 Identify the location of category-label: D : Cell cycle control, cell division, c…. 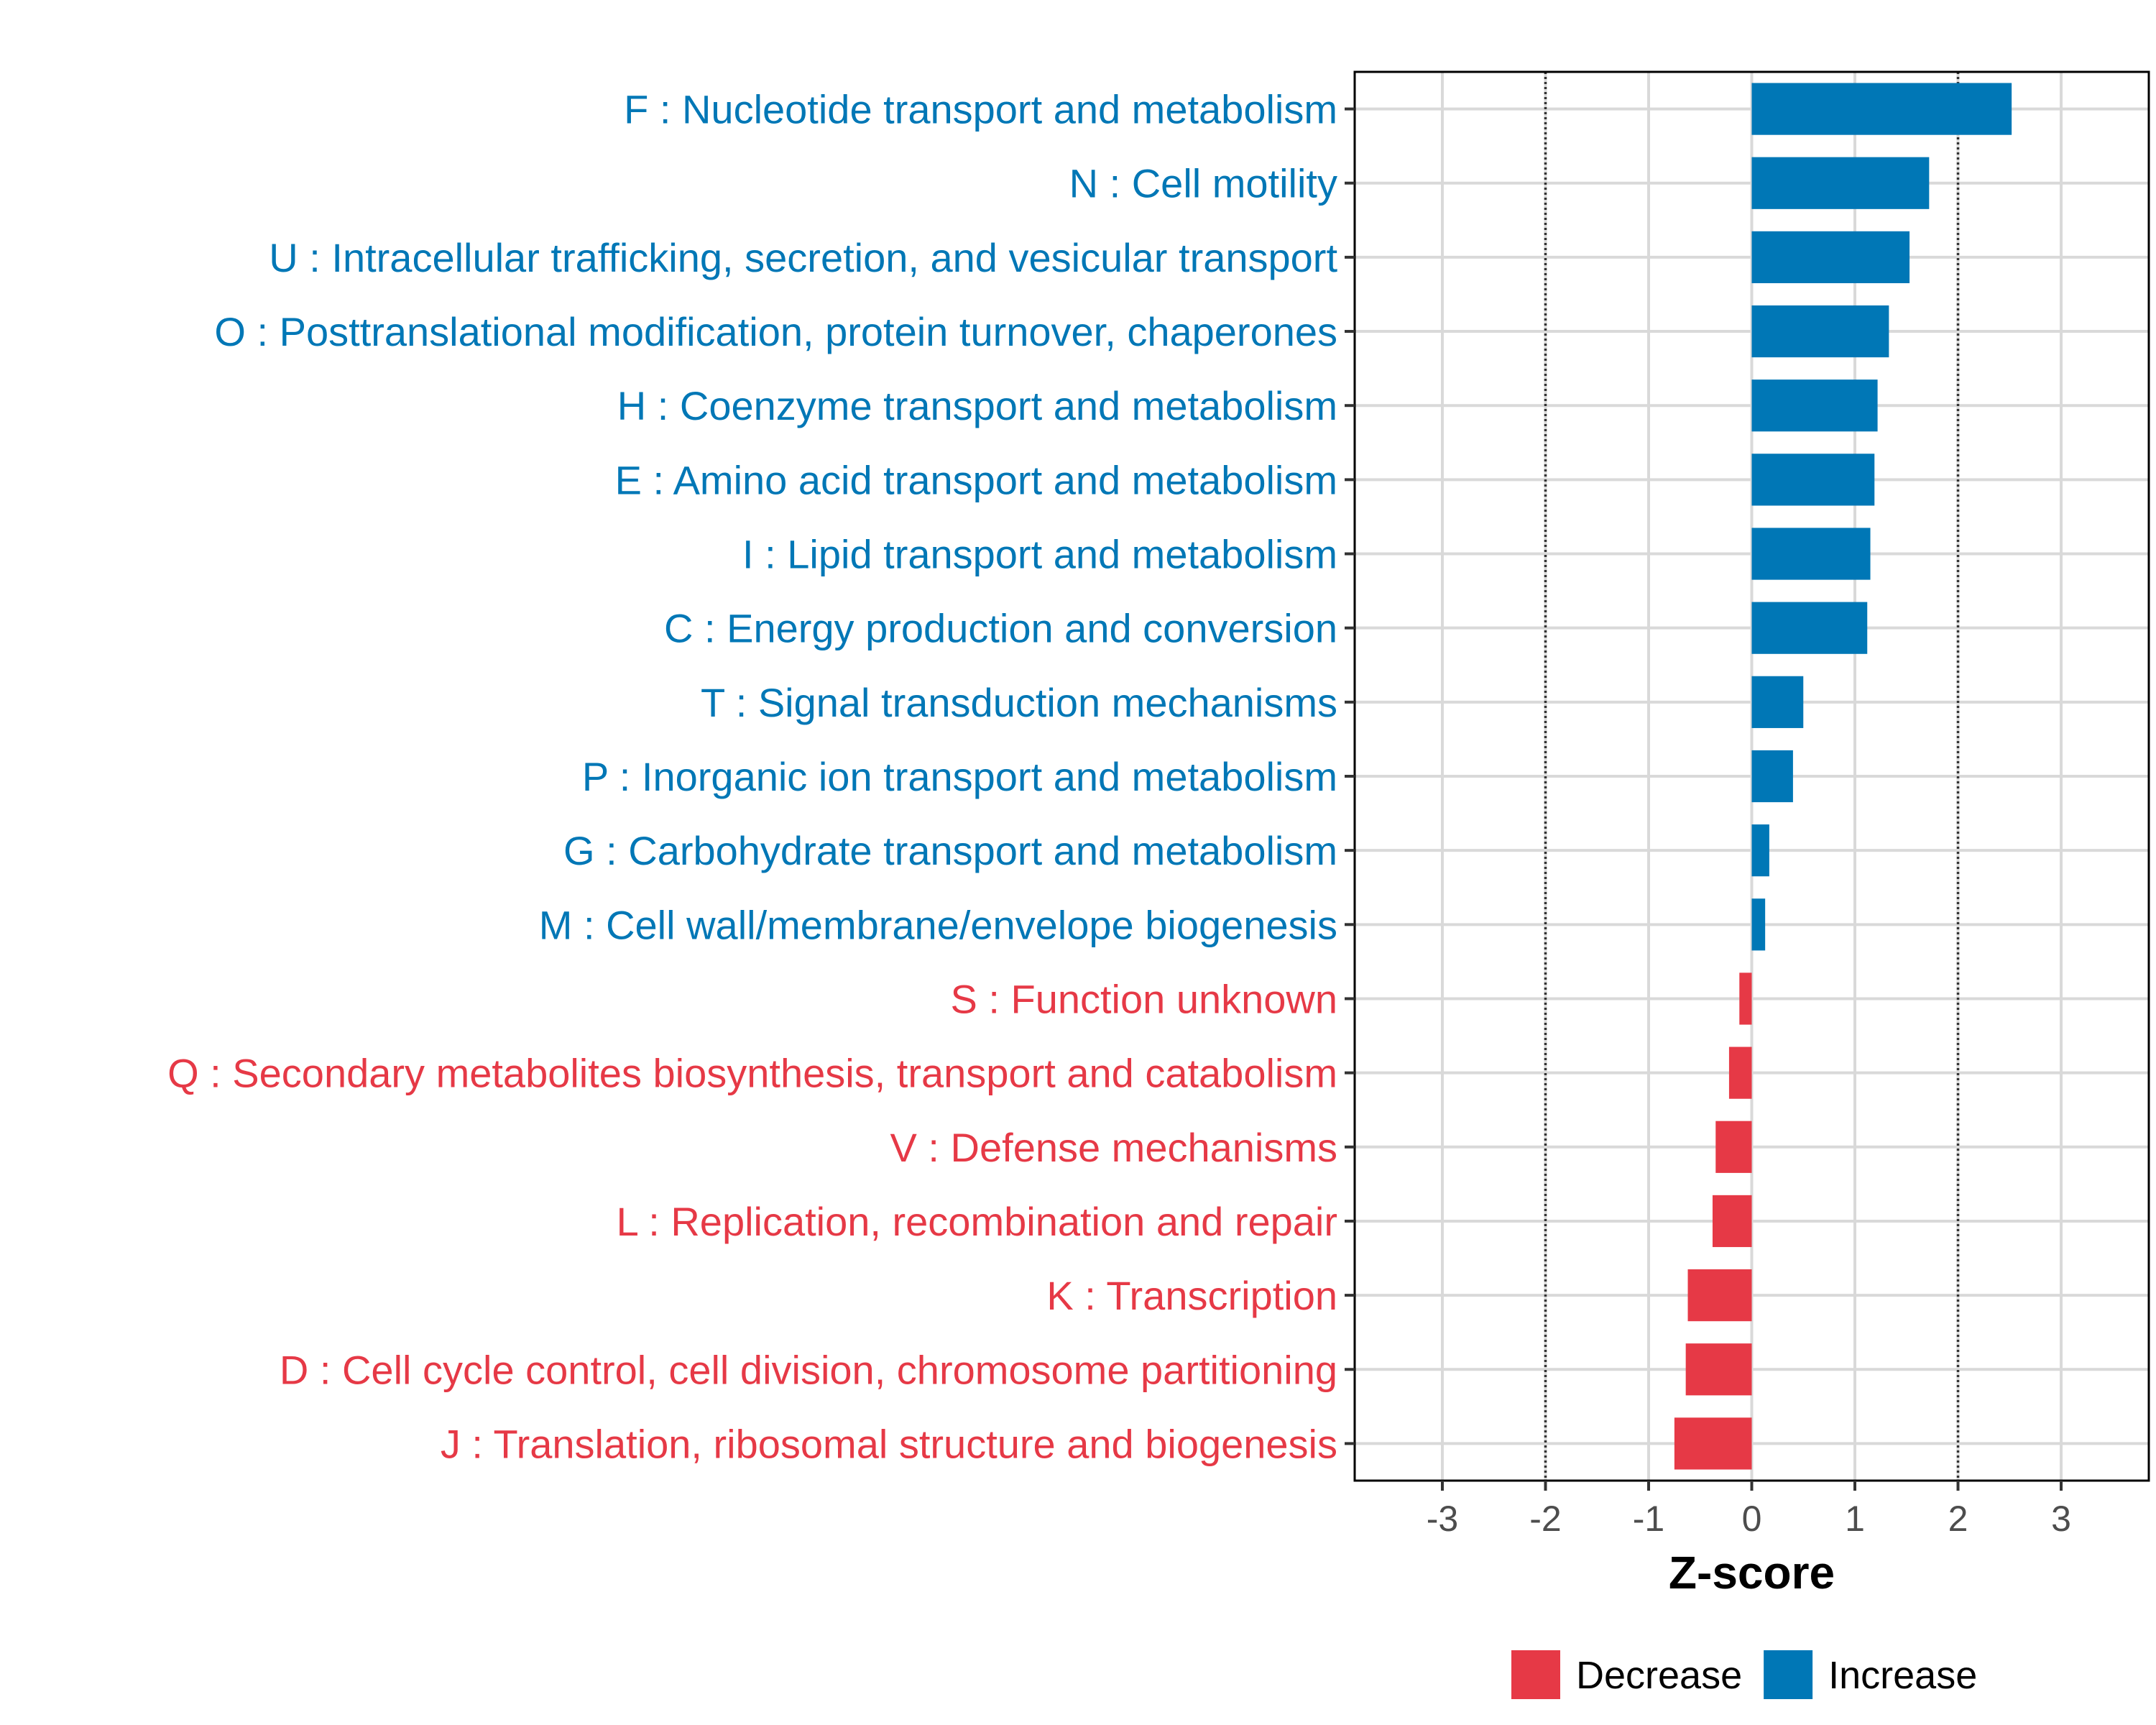
(808, 1369).